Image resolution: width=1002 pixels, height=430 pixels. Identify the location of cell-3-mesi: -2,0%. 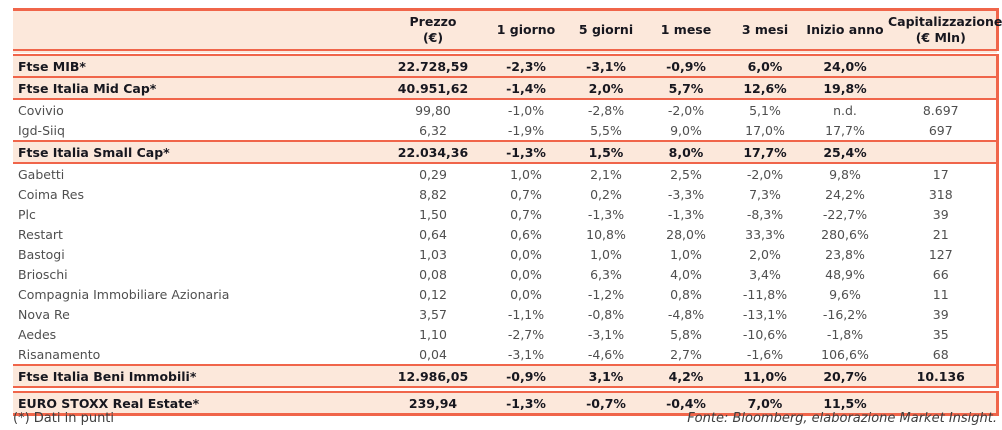
(765, 173).